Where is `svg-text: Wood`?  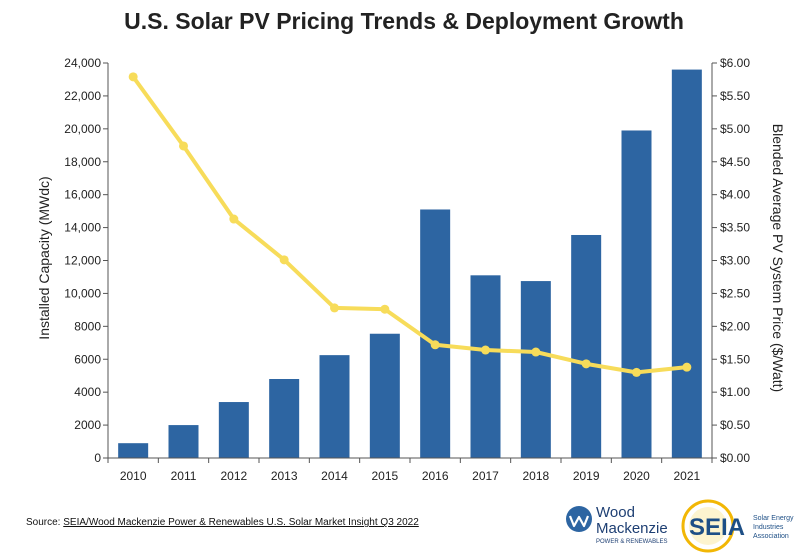
svg-text: Wood is located at coordinates (615, 512).